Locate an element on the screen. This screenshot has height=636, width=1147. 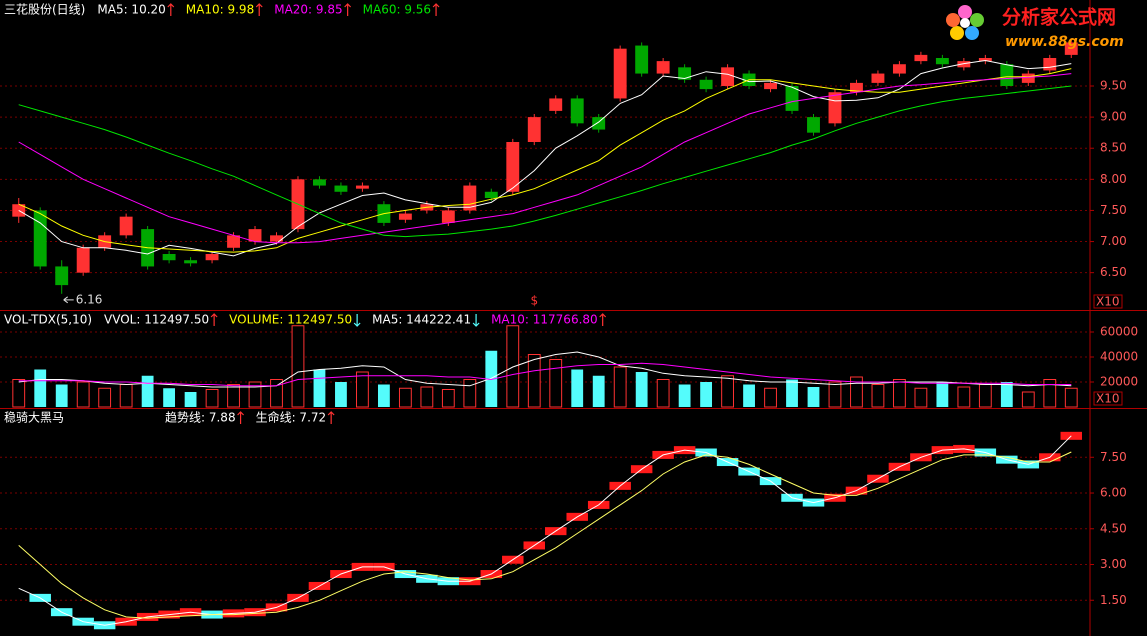
legend-entry: MA10: 9.98 is located at coordinates (220, 10).